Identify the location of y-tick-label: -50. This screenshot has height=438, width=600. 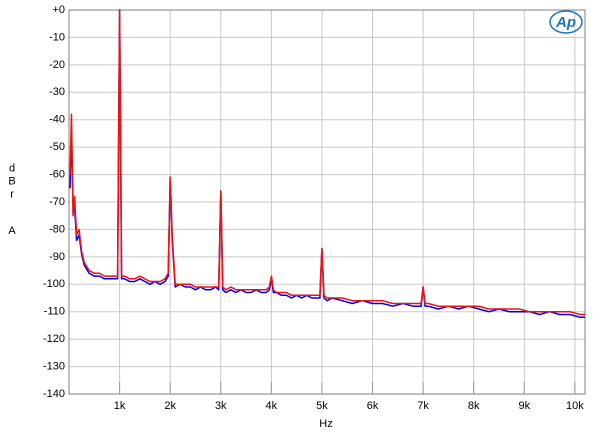
(57, 147).